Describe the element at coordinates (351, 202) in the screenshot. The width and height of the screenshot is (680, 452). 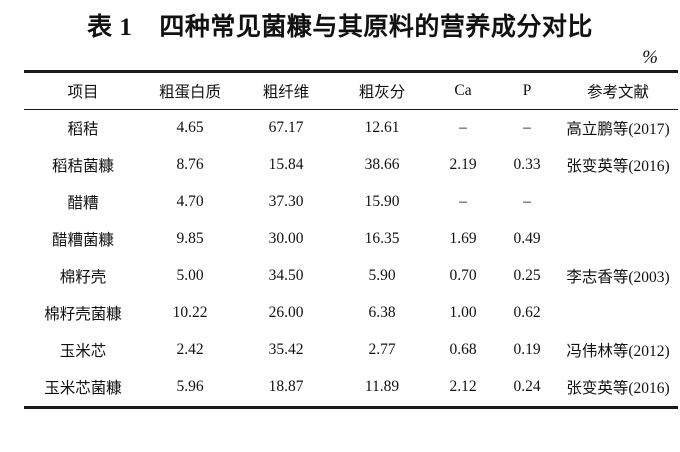
I see `table-row: 醋糟 4.70 37.30 15.90 – –` at that location.